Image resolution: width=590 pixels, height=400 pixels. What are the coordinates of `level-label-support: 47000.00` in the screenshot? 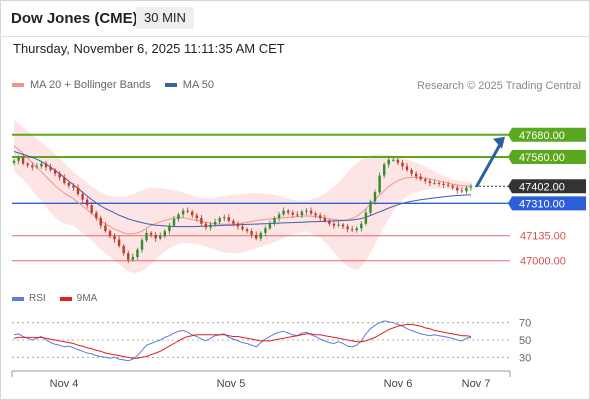 It's located at (543, 262).